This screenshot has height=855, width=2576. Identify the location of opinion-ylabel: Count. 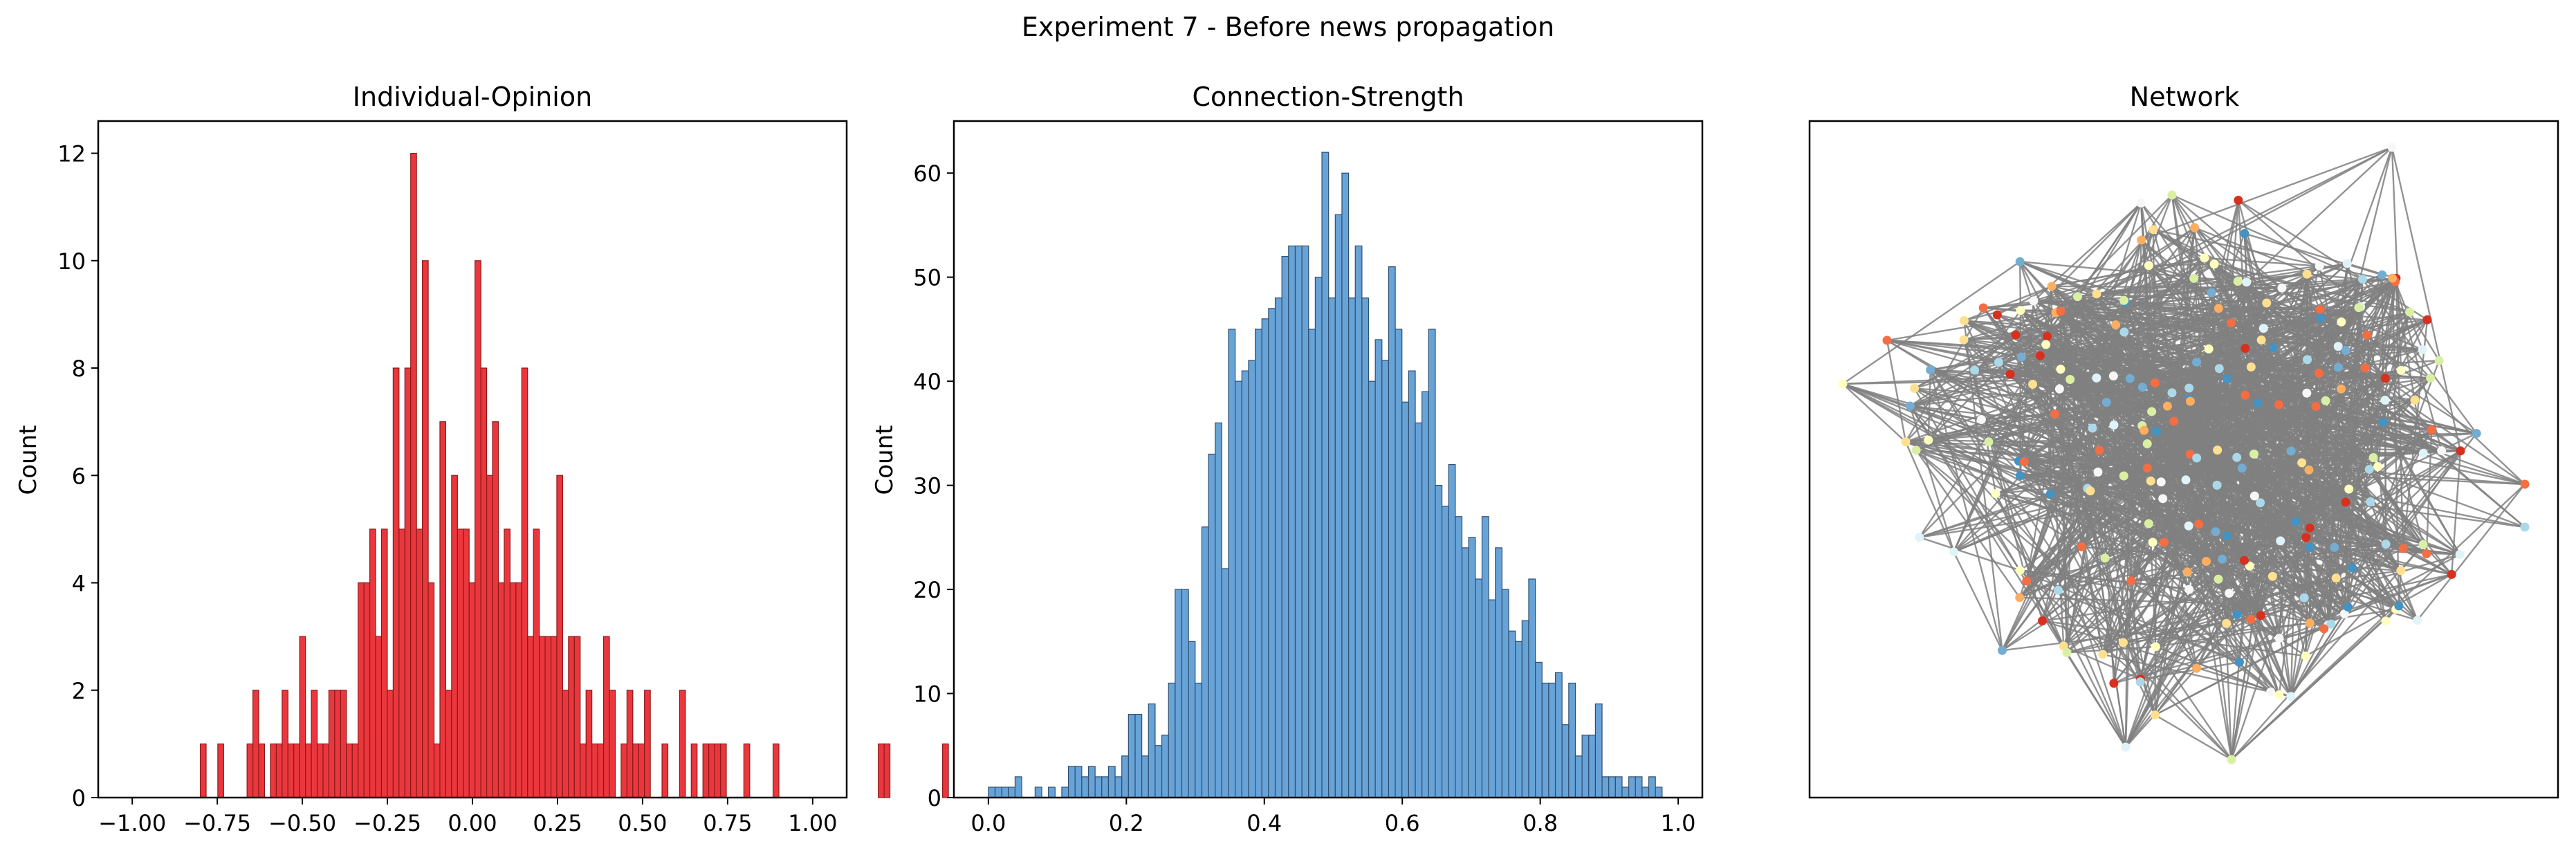
(28, 460).